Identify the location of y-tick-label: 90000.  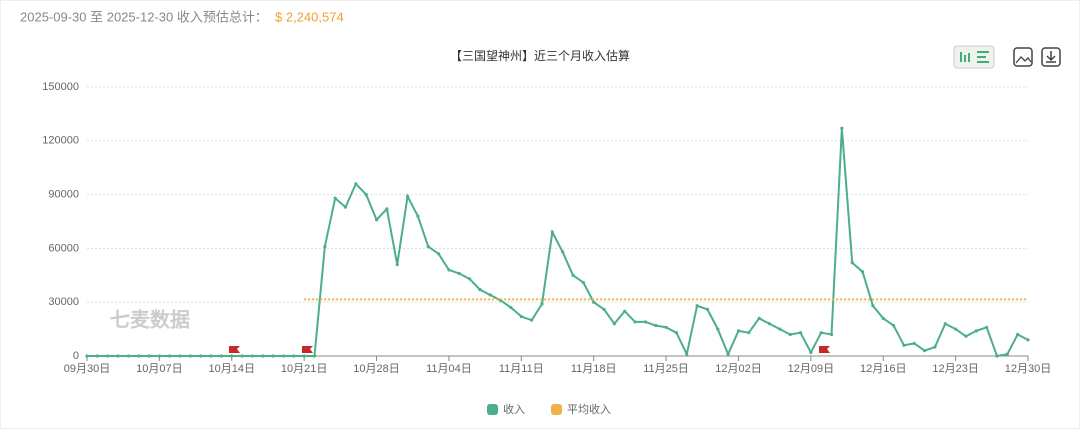
(63, 195).